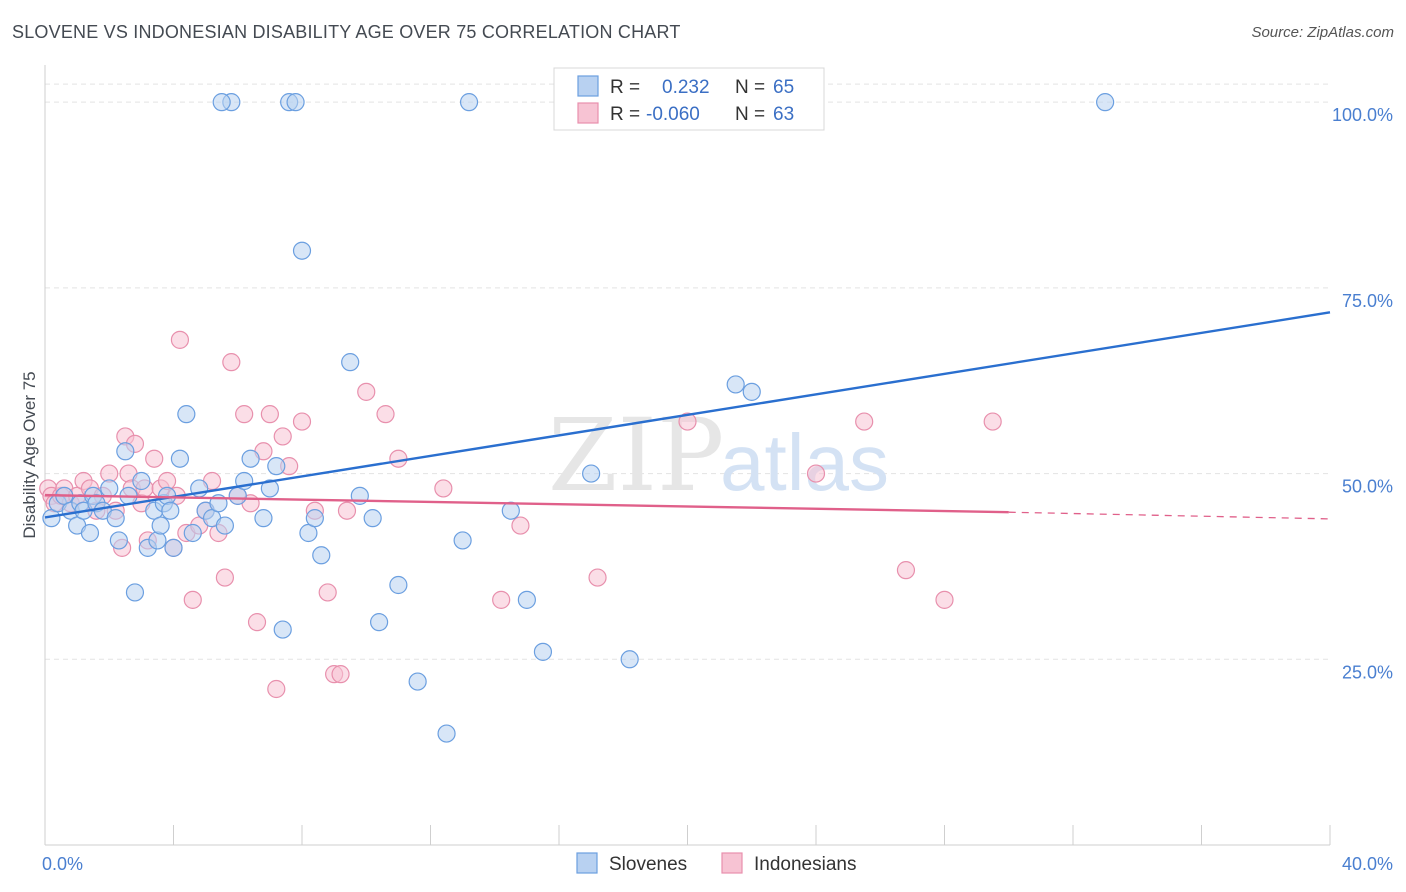 Image resolution: width=1406 pixels, height=892 pixels. What do you see at coordinates (1362, 115) in the screenshot?
I see `y-tick-label-3: 100.0%` at bounding box center [1362, 115].